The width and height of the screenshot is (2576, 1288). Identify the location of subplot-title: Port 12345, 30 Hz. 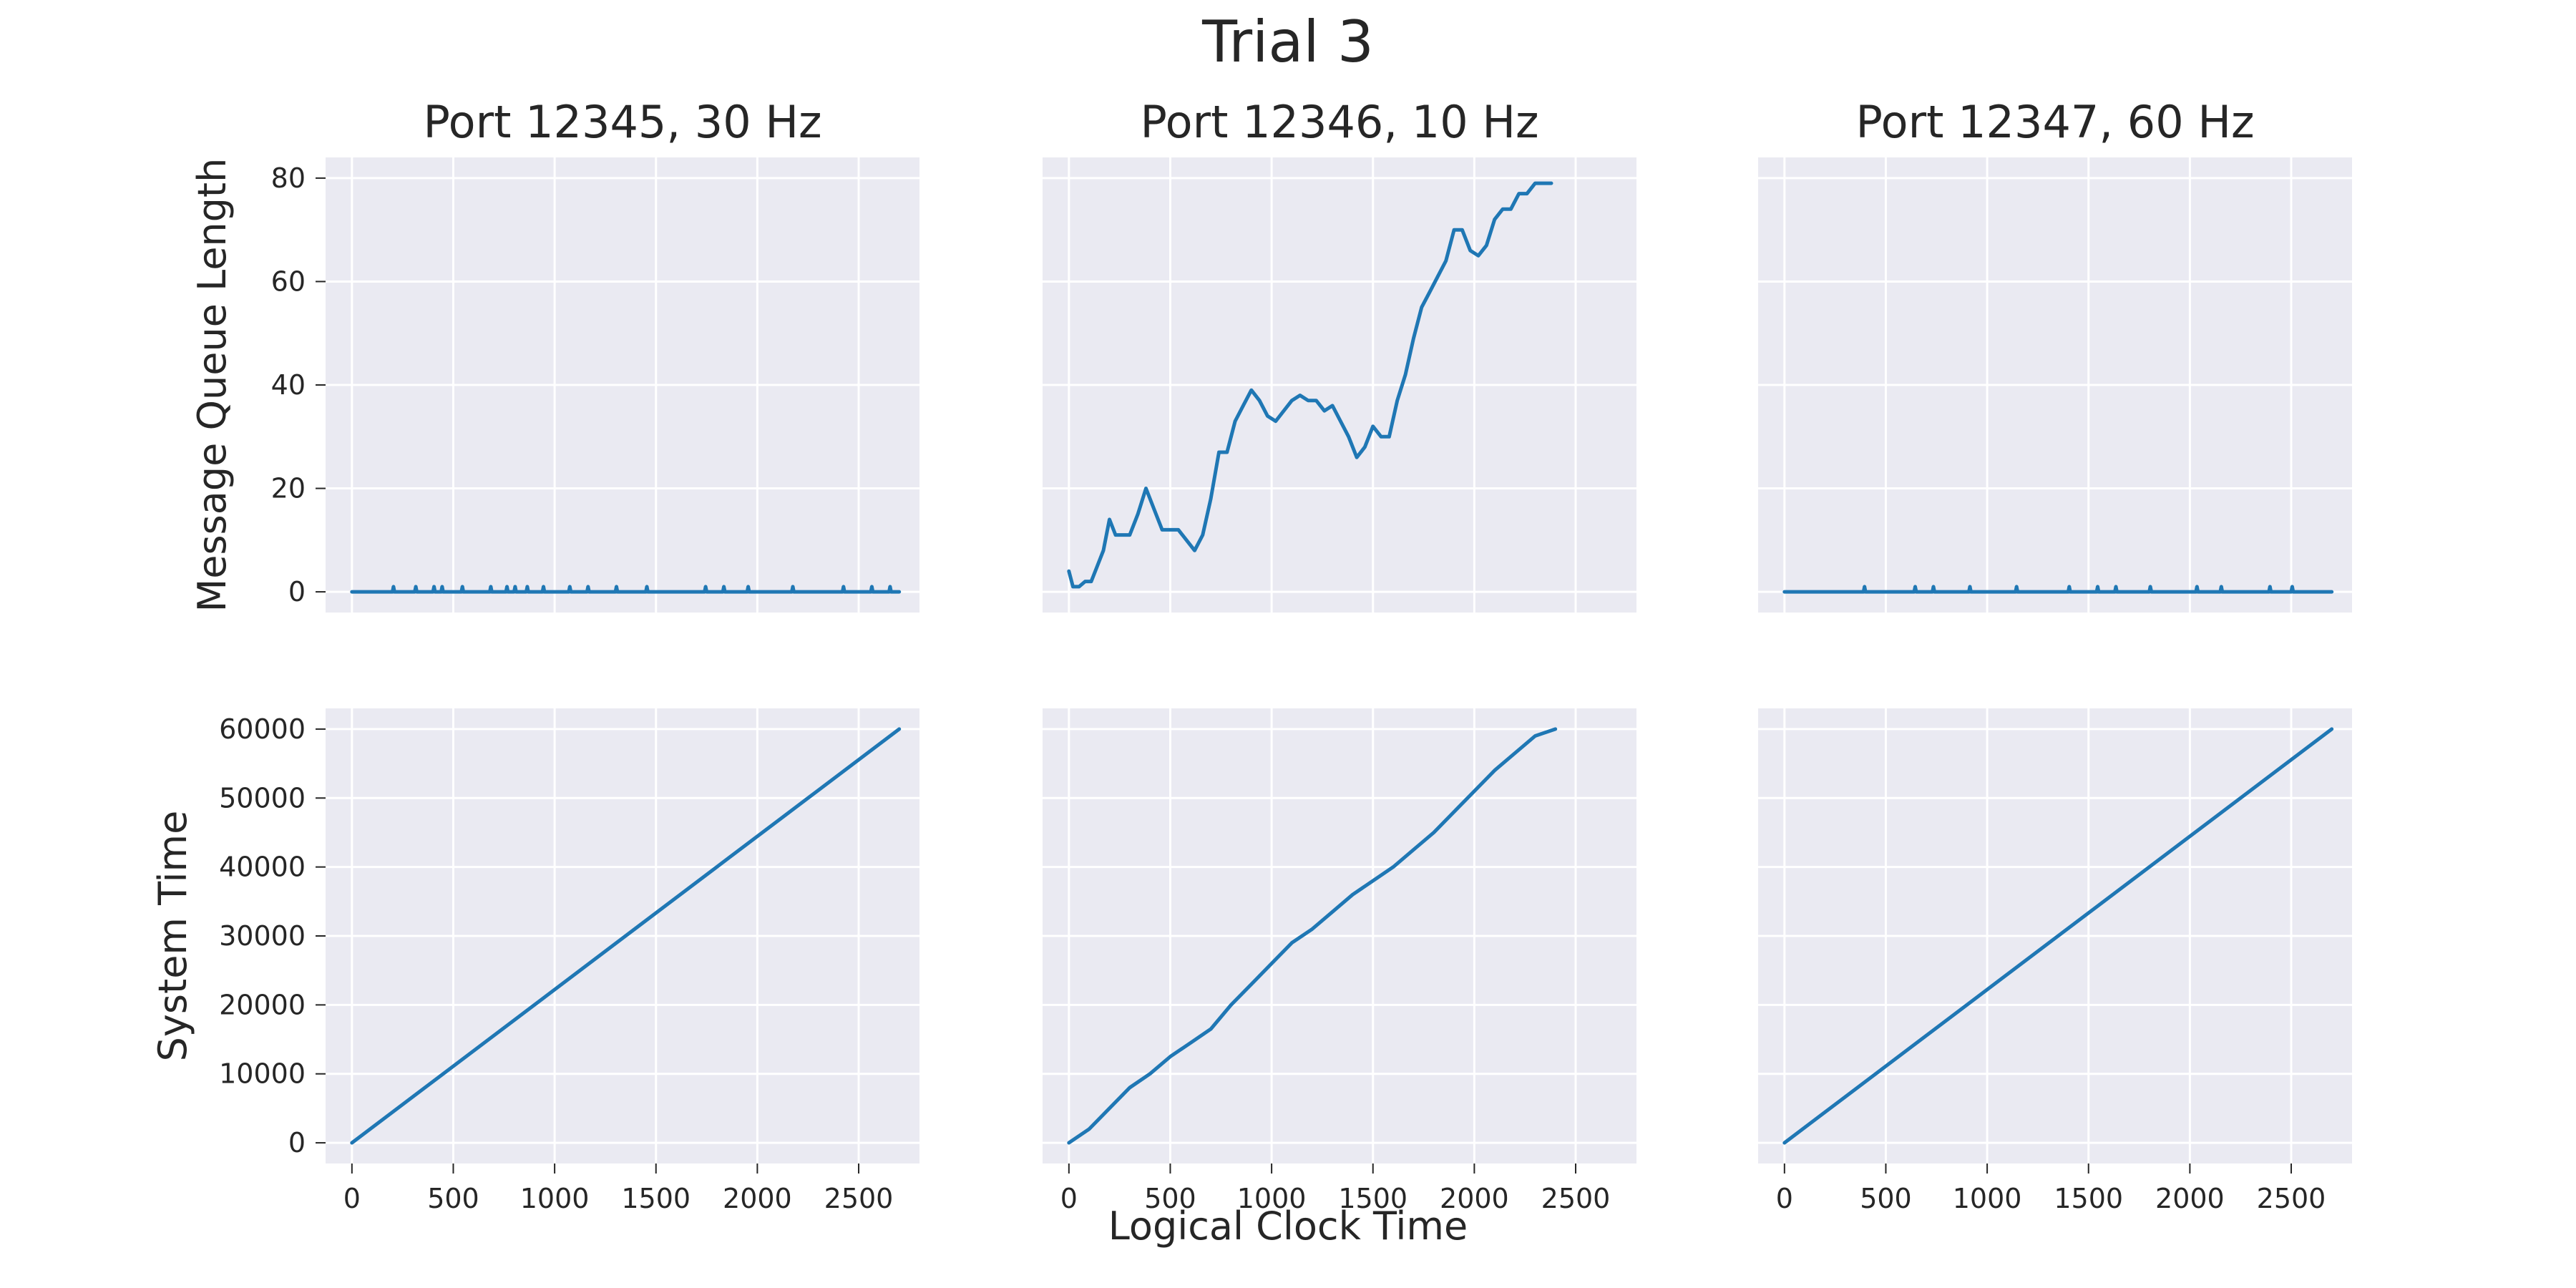
(622, 122).